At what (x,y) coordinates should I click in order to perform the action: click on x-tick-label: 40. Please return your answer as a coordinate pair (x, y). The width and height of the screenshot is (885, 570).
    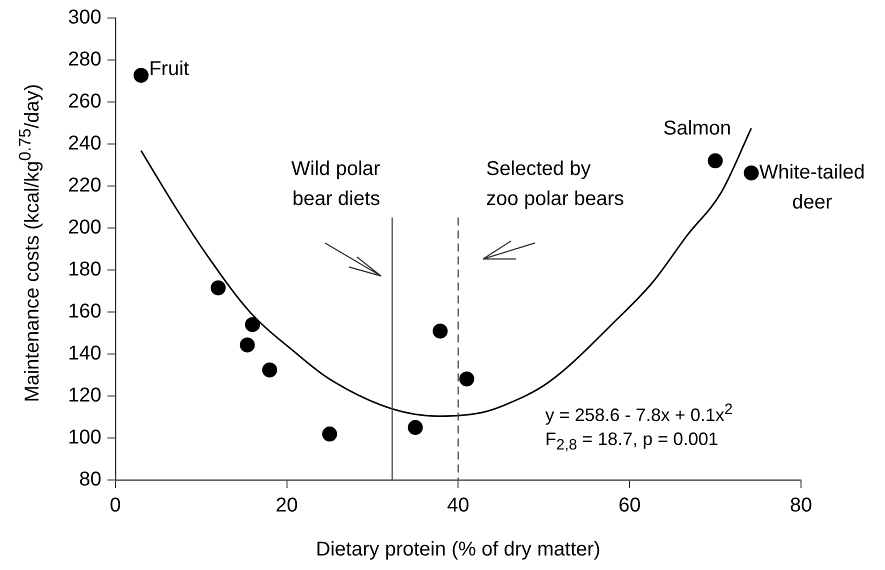
    Looking at the image, I should click on (458, 505).